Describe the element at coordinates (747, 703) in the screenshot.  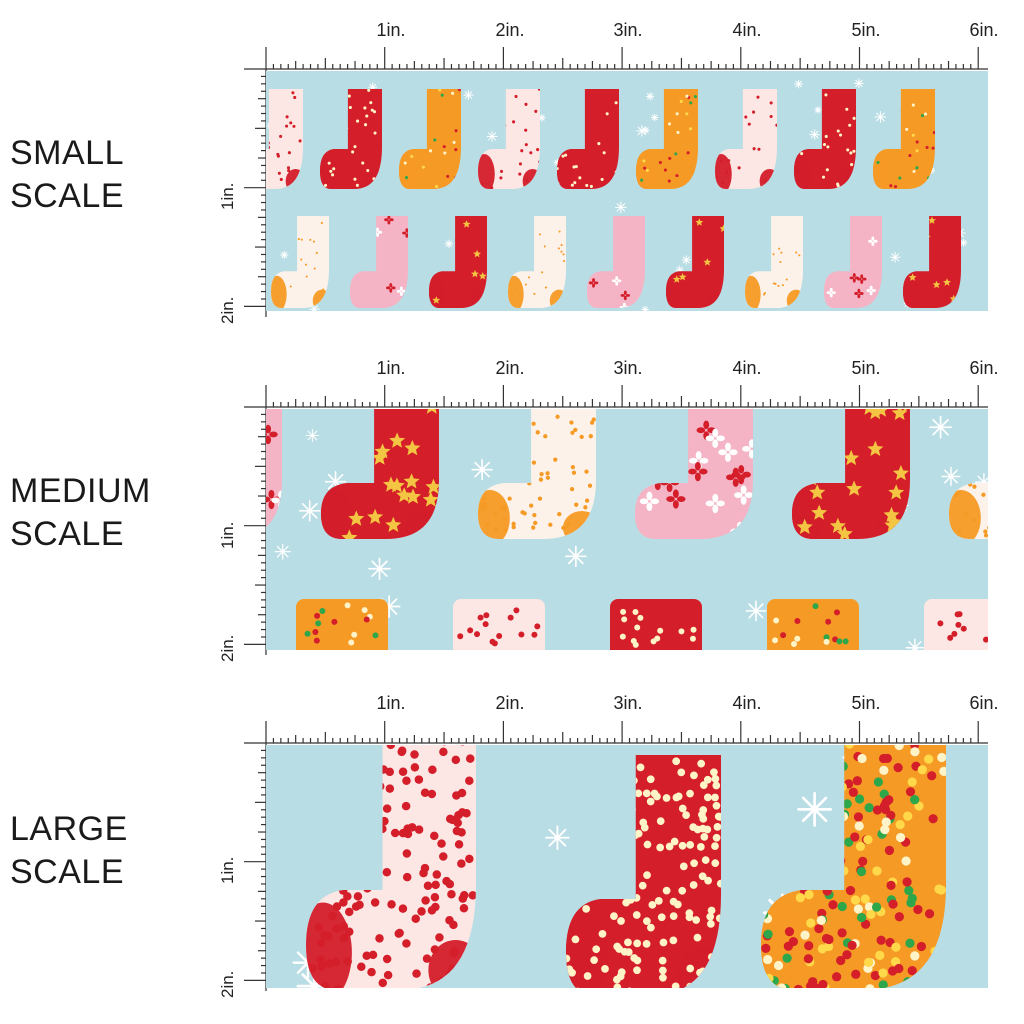
I see `large-ruler-top-4in: 4in.` at that location.